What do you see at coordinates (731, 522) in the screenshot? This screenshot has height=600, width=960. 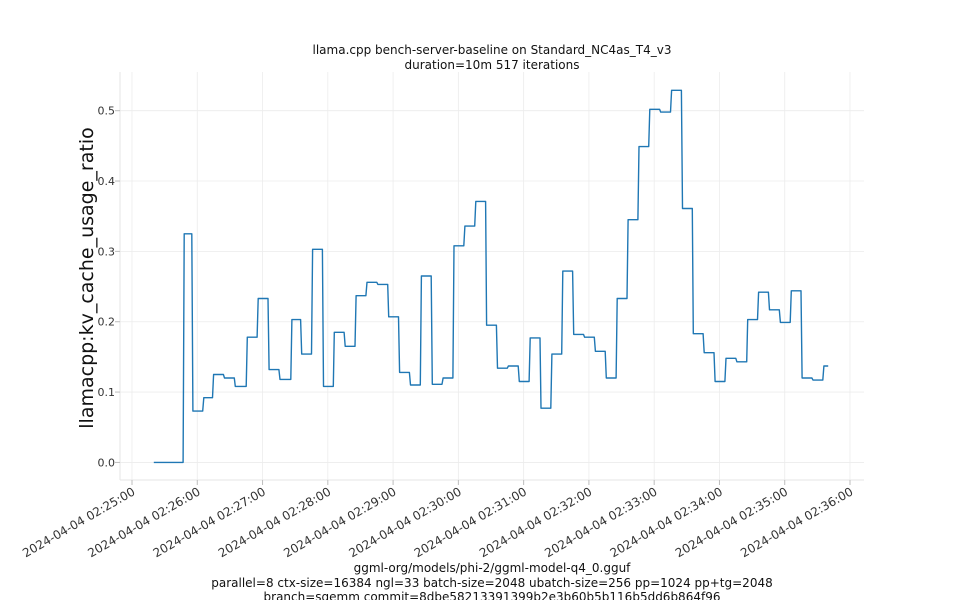 I see `x-tick-label: 2024-04-04 02:35:00` at bounding box center [731, 522].